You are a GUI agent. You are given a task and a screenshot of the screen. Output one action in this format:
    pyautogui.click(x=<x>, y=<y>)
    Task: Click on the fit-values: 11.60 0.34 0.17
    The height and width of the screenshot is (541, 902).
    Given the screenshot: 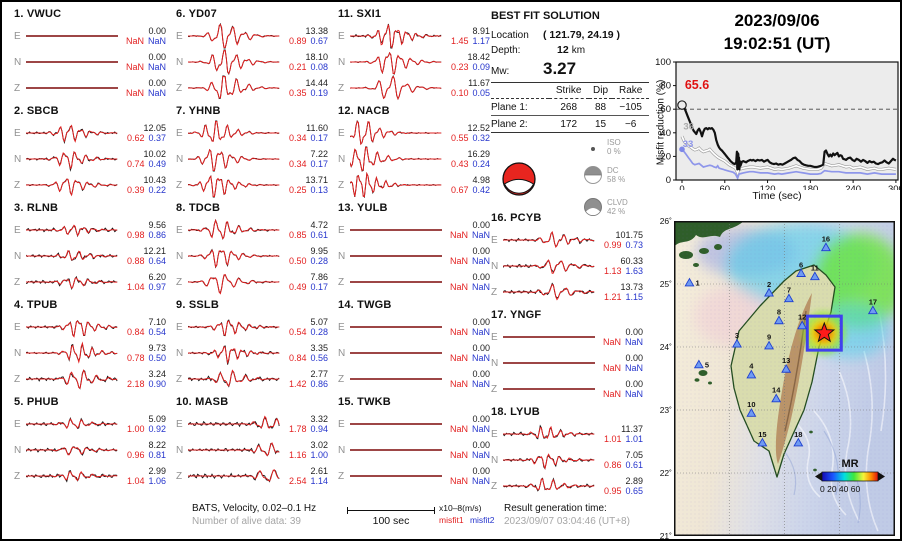 What is the action you would take?
    pyautogui.click(x=304, y=133)
    